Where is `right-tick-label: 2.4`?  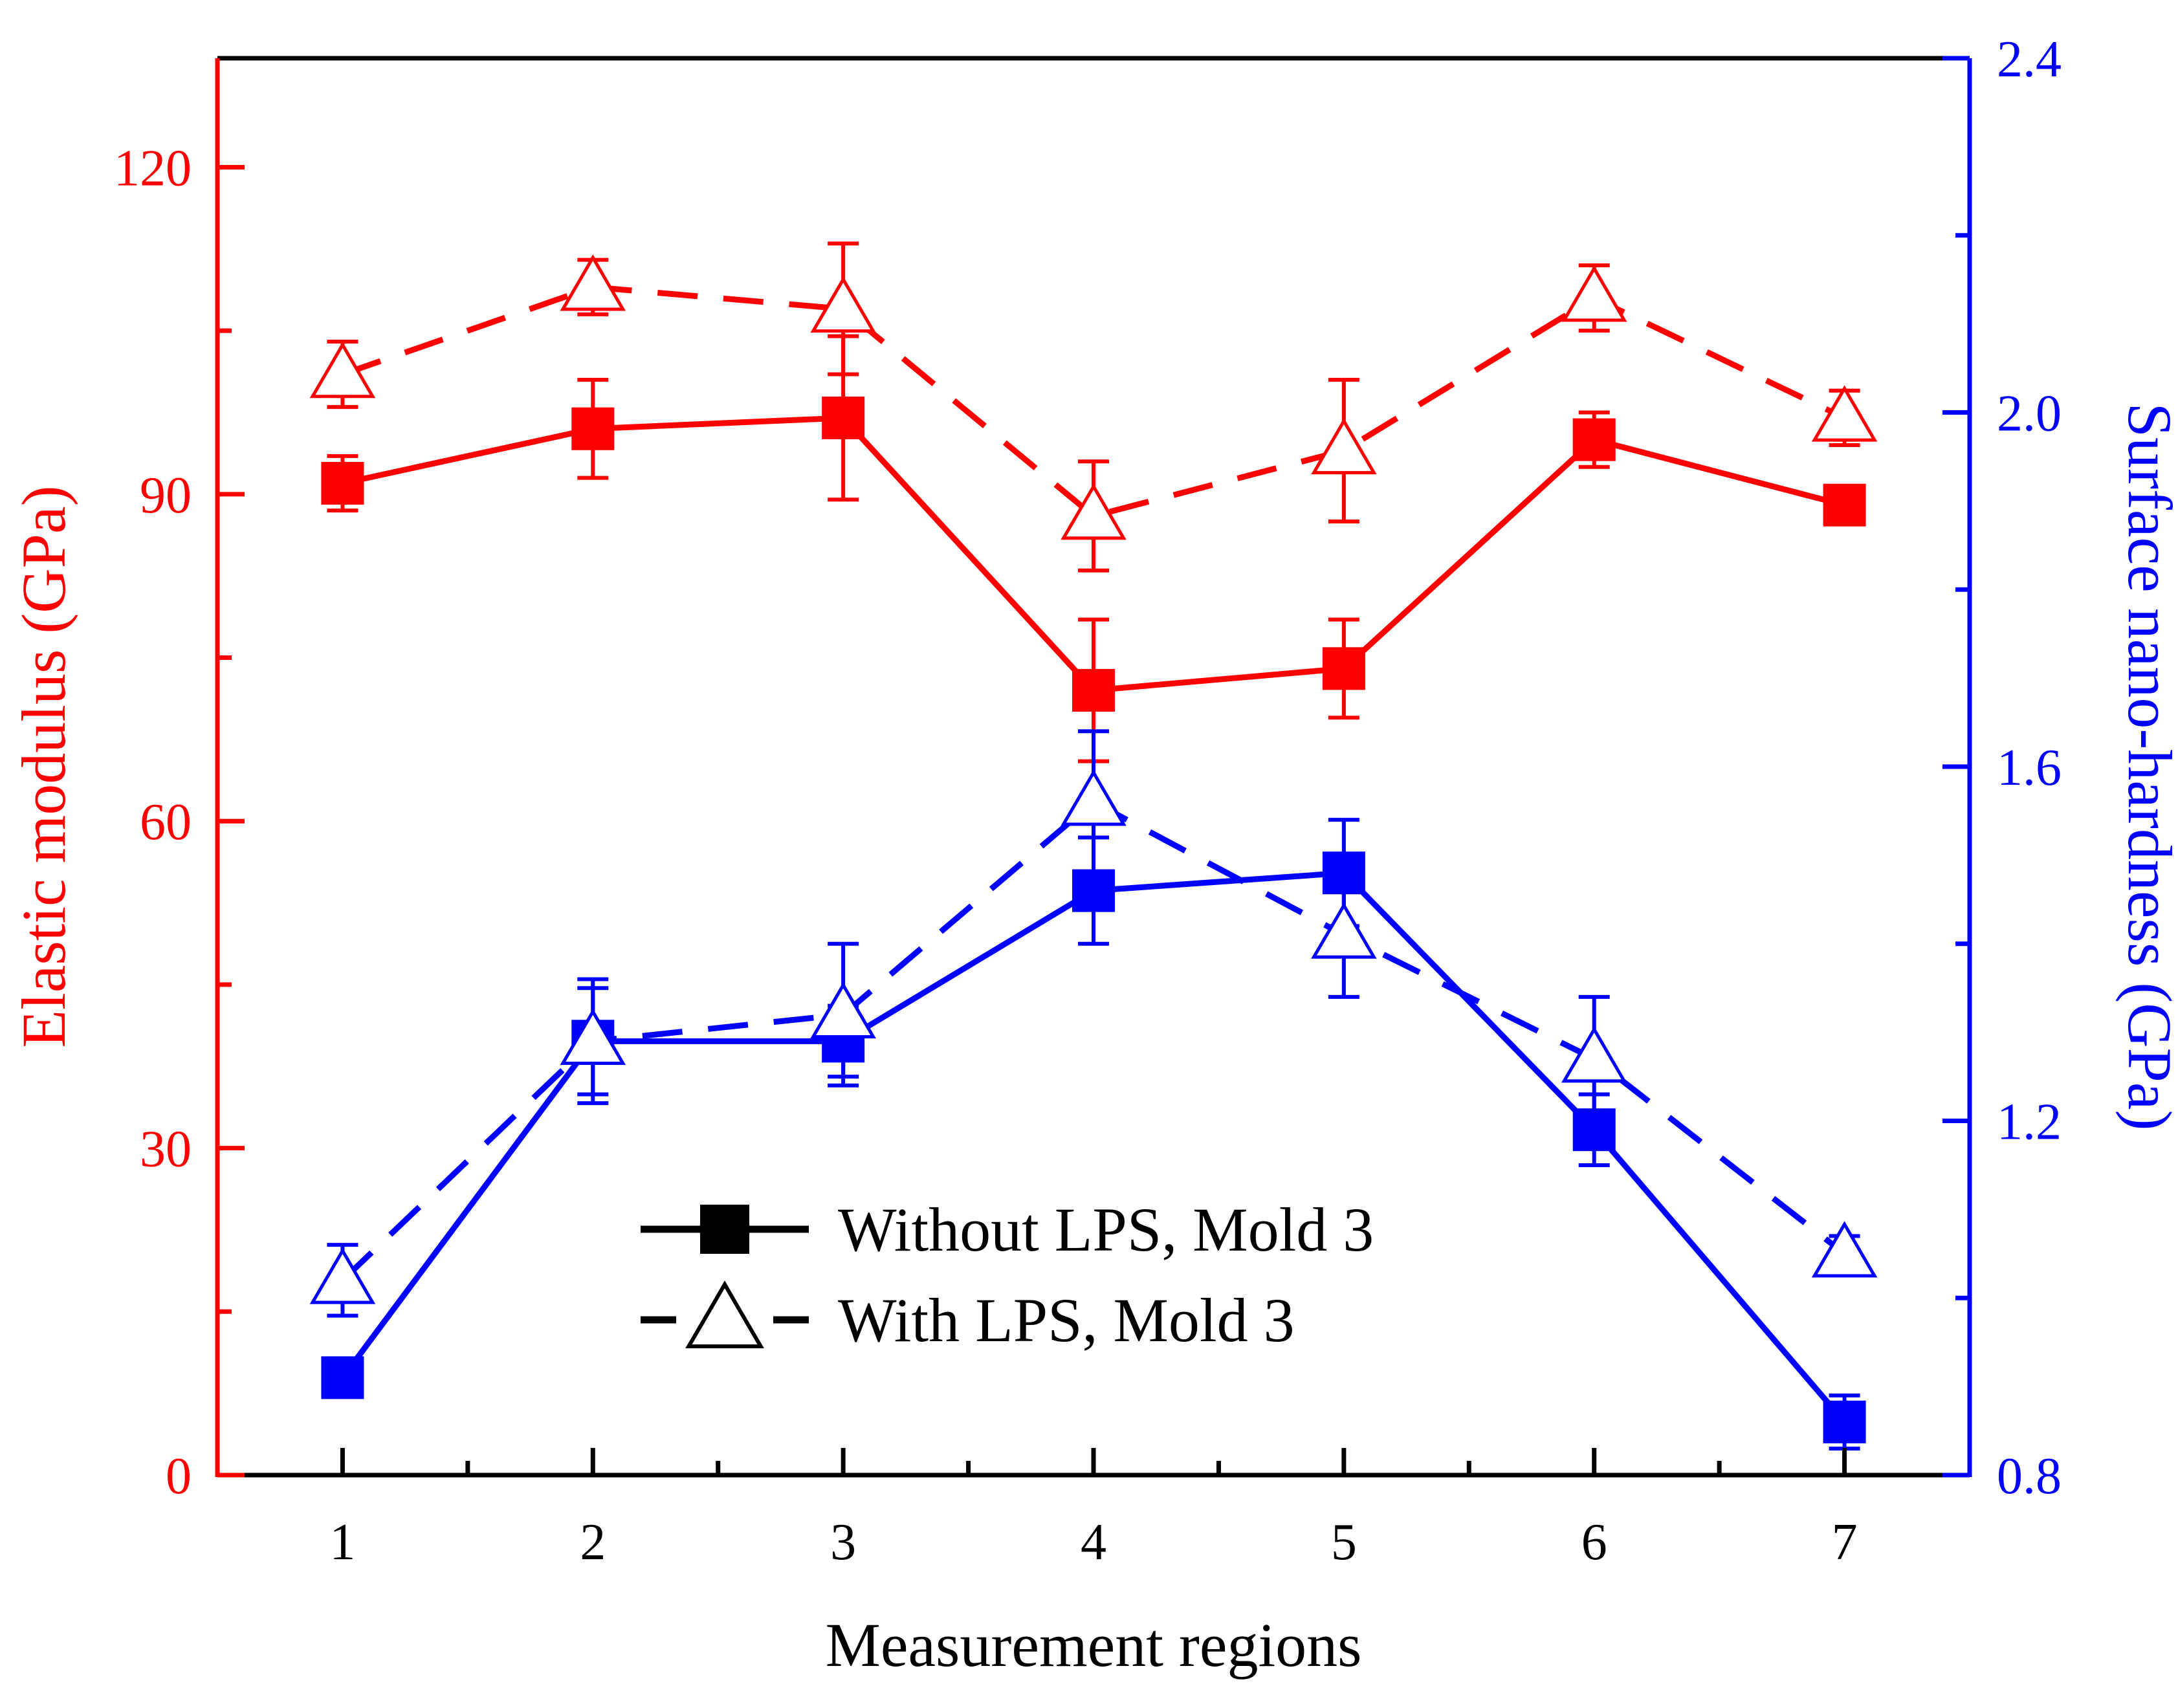 right-tick-label: 2.4 is located at coordinates (2029, 59).